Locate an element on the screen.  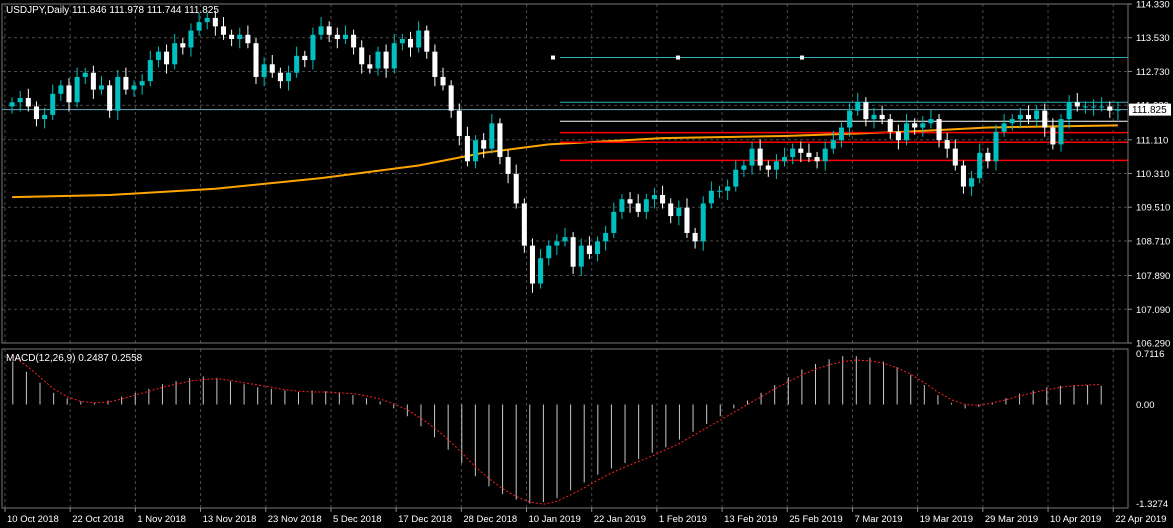
date-tick-label: 10 Jan 2019 is located at coordinates (555, 519).